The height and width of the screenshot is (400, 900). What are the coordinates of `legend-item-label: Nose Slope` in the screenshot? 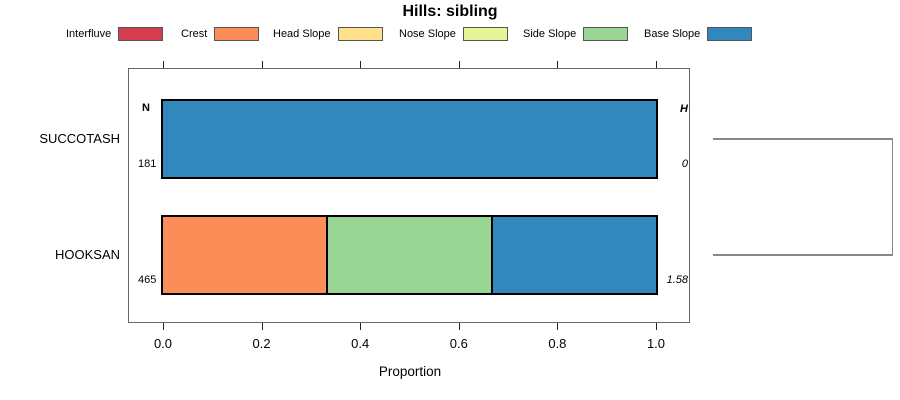 It's located at (427, 34).